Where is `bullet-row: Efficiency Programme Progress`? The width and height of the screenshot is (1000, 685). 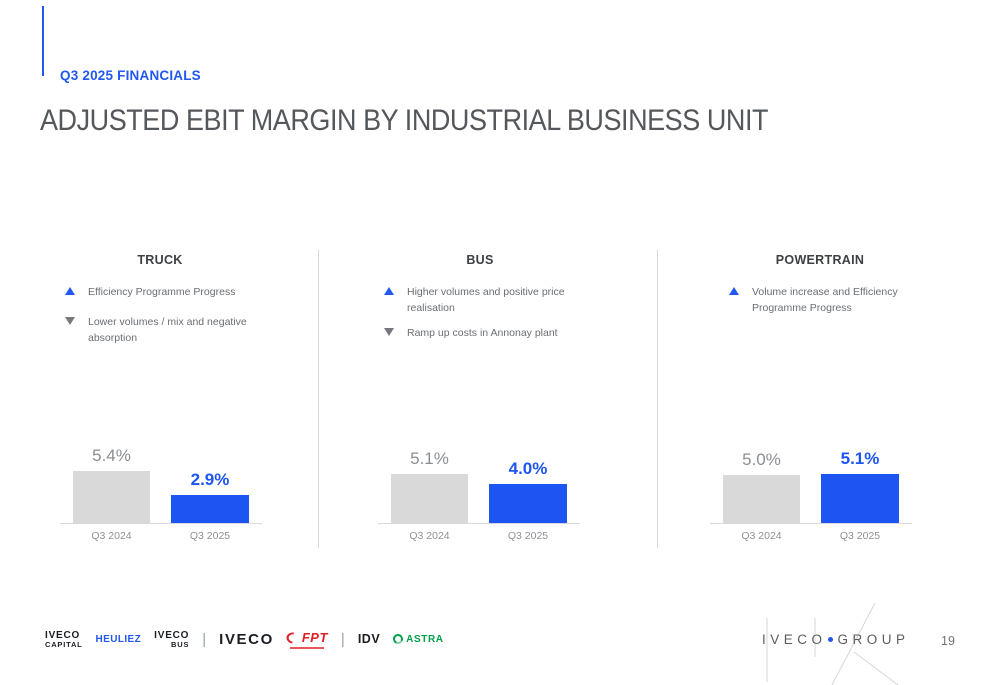
bullet-row: Efficiency Programme Progress is located at coordinates (172, 293).